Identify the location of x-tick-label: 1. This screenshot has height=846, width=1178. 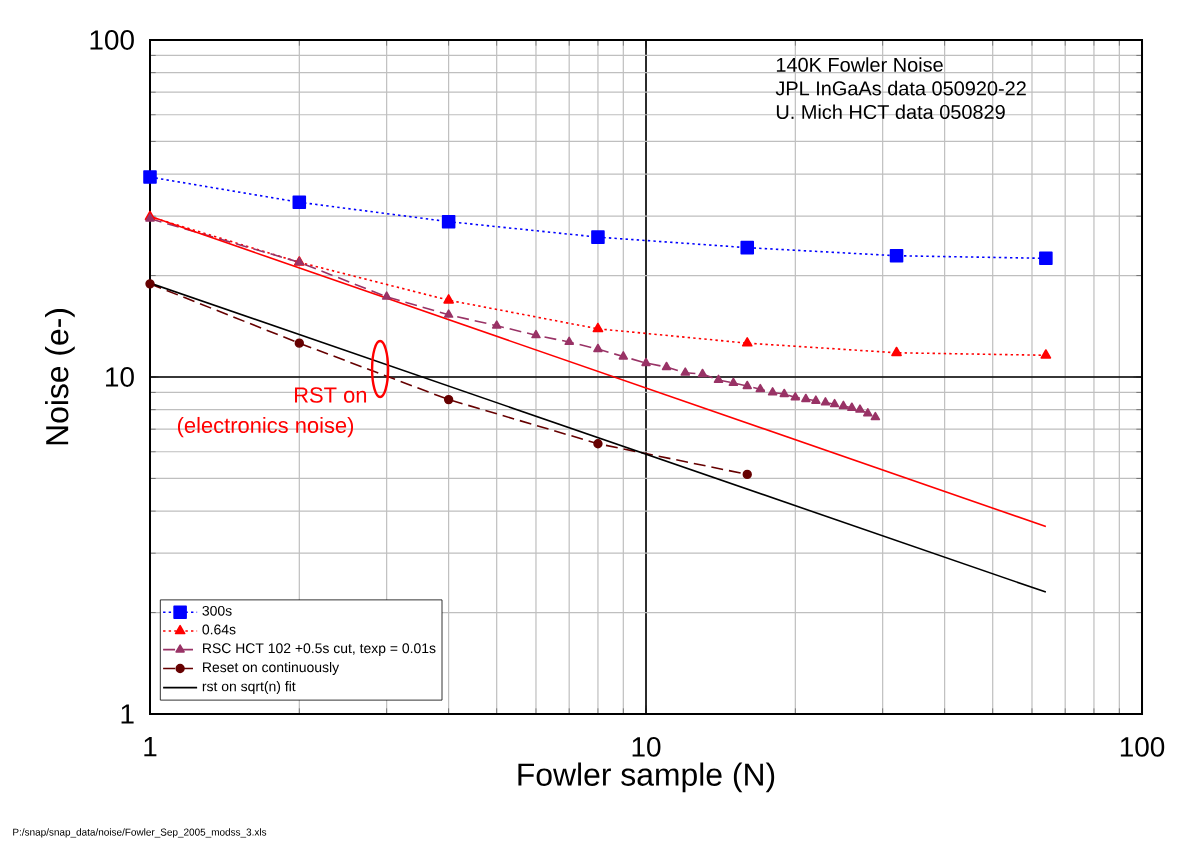
(150, 747).